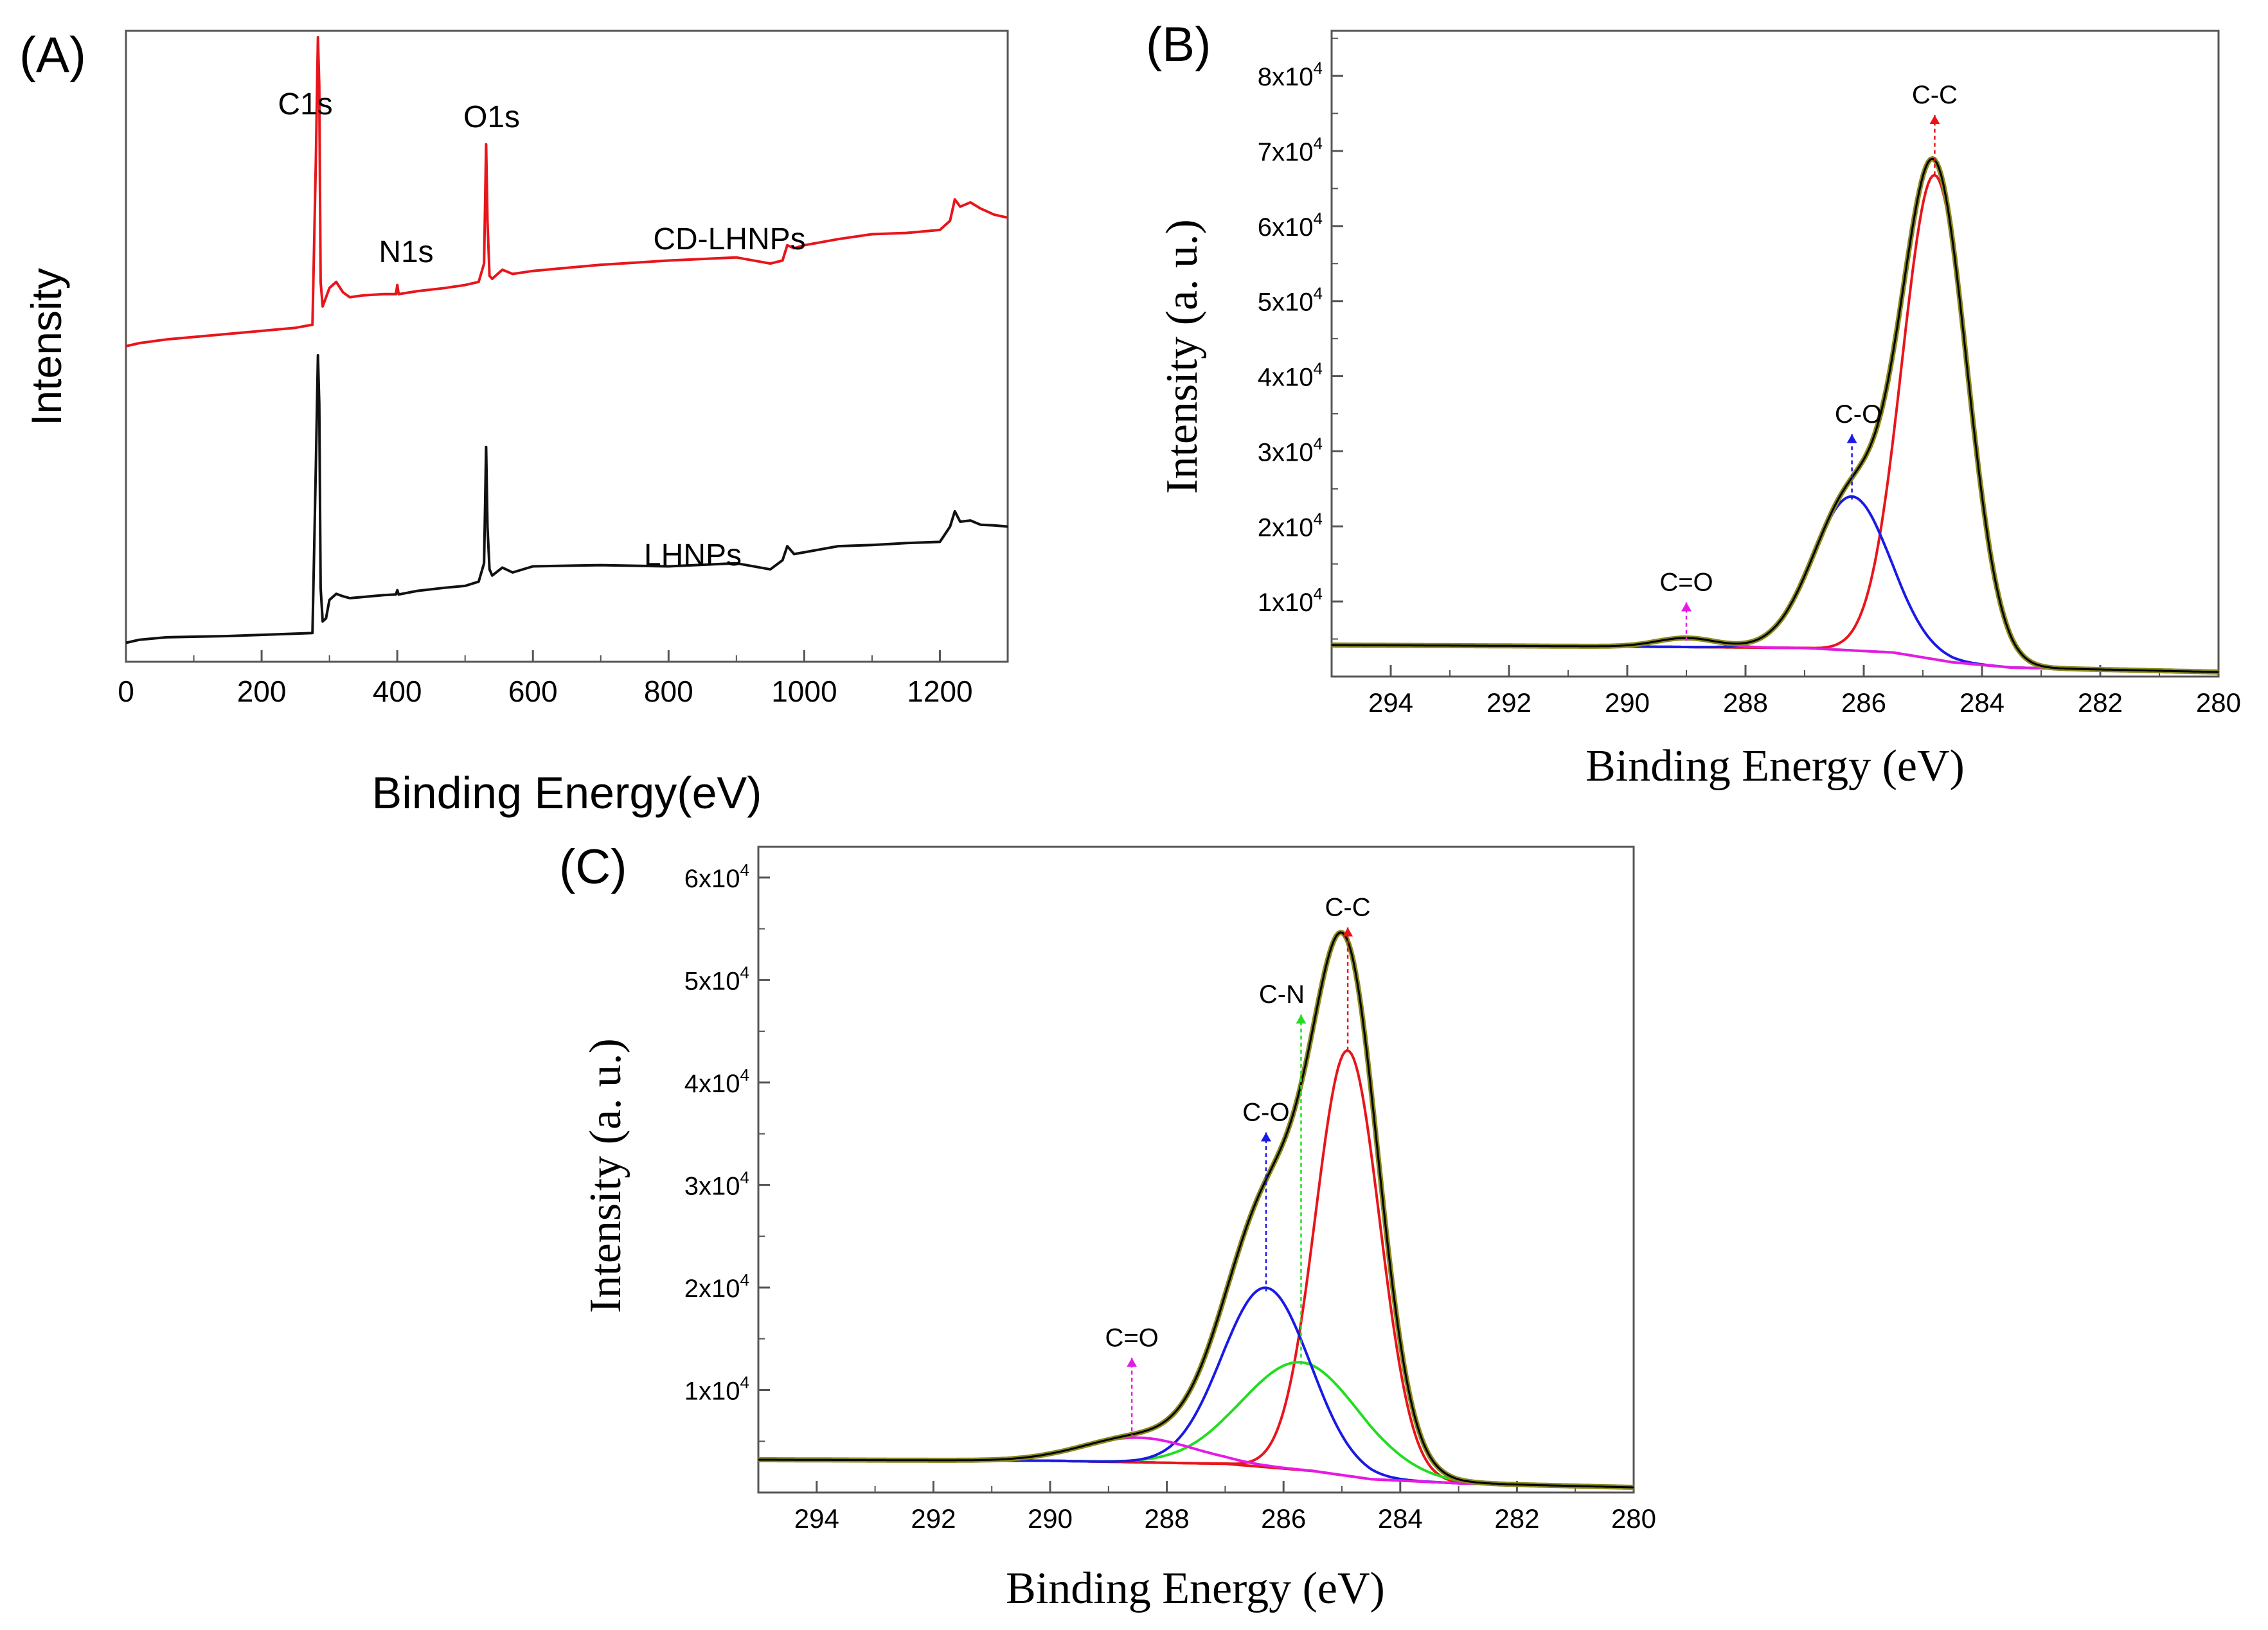 The height and width of the screenshot is (1630, 2268). What do you see at coordinates (1935, 95) in the screenshot?
I see `panel-b-peak-label: C-C` at bounding box center [1935, 95].